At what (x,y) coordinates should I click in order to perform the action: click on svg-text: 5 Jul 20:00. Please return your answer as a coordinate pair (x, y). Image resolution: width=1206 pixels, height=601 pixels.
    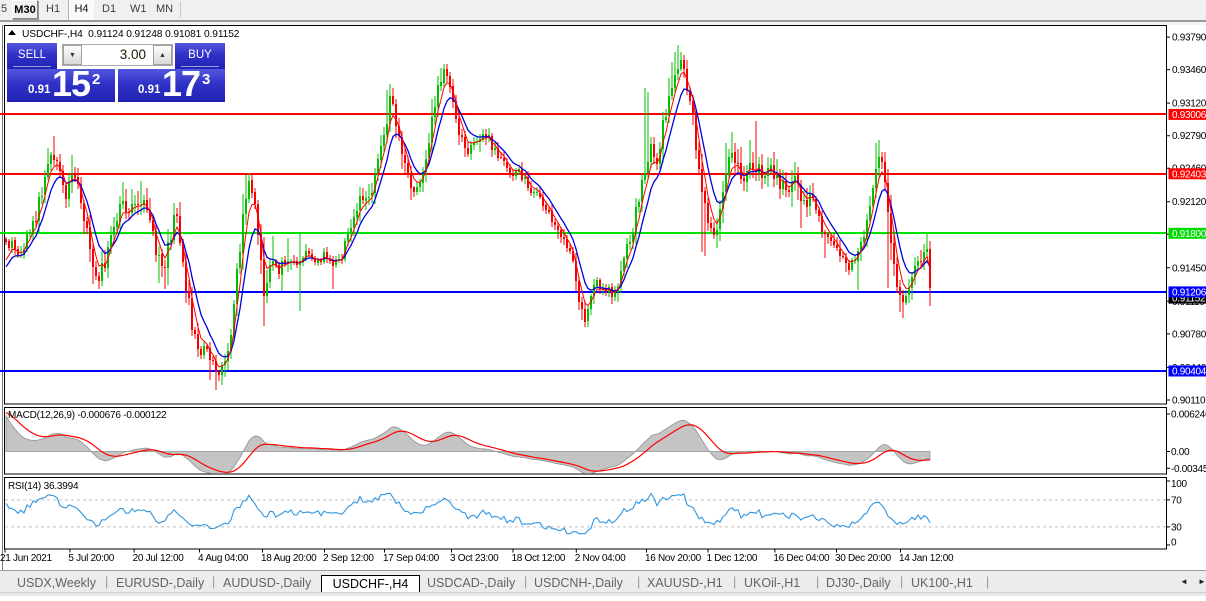
    Looking at the image, I should click on (91, 558).